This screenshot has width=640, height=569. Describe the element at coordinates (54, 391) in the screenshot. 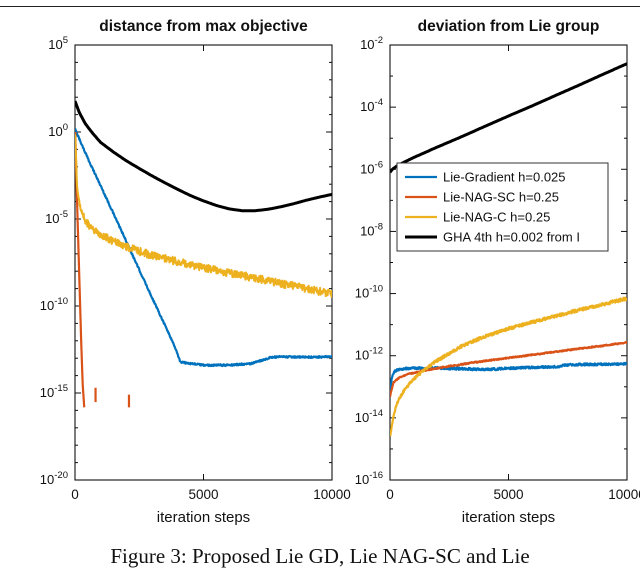

I see `y-tick-label: 10⁻¹⁵` at that location.